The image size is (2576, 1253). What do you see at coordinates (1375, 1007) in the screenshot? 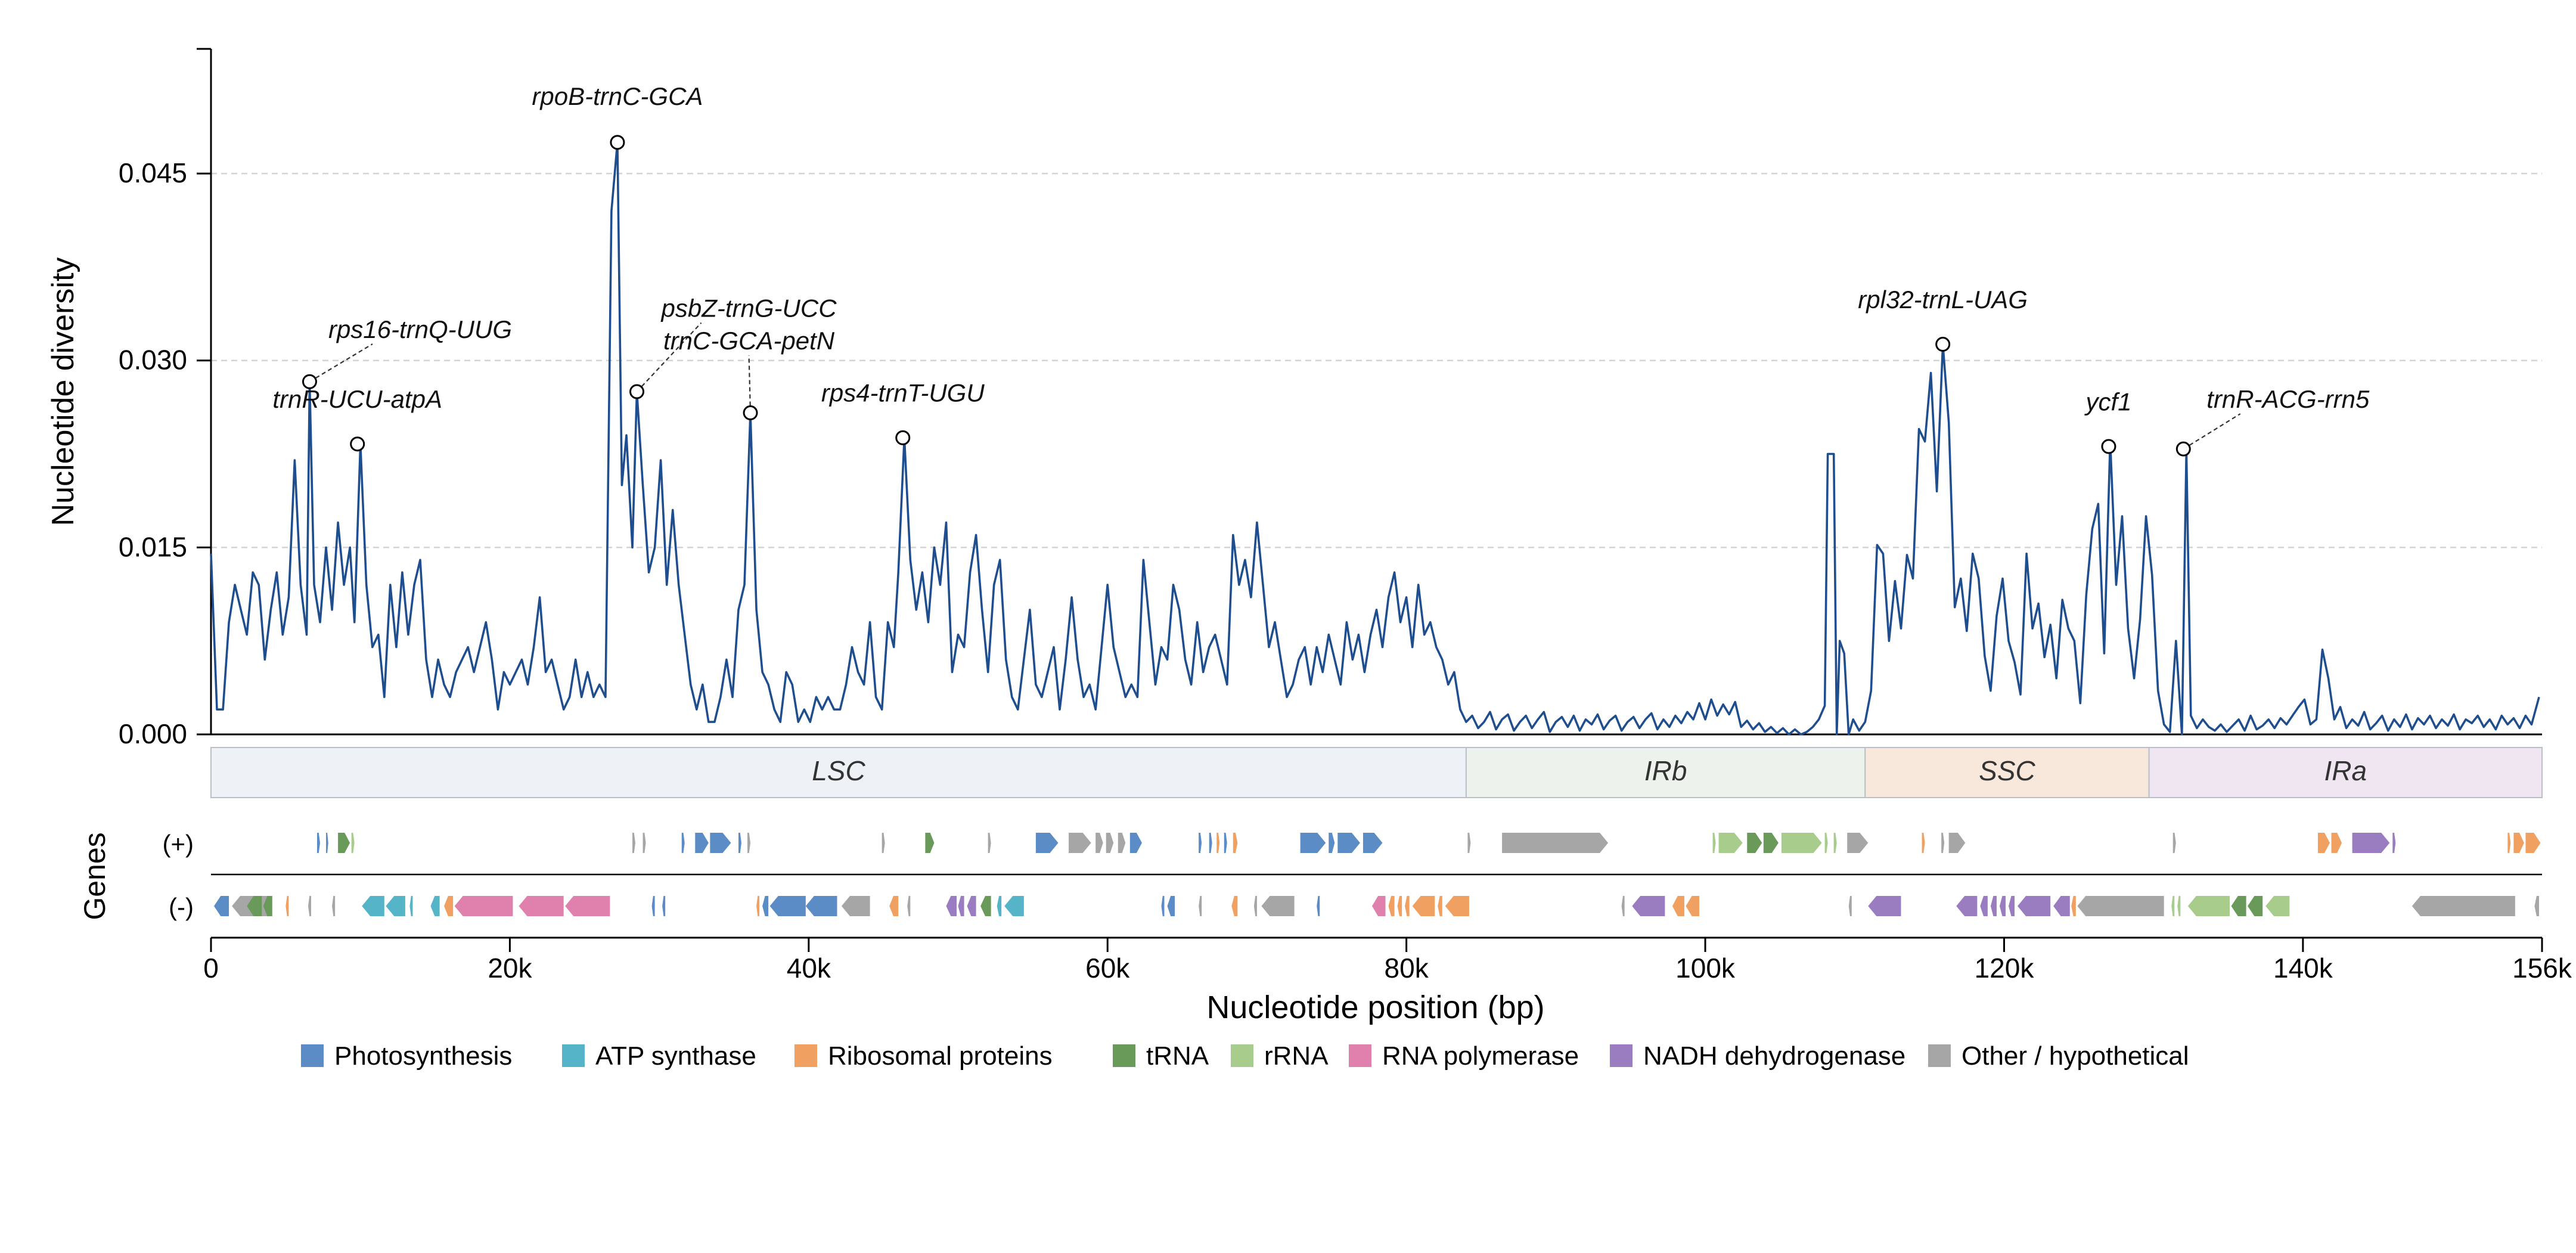
I see `x-axis-label: Nucleotide position (bp)` at bounding box center [1375, 1007].